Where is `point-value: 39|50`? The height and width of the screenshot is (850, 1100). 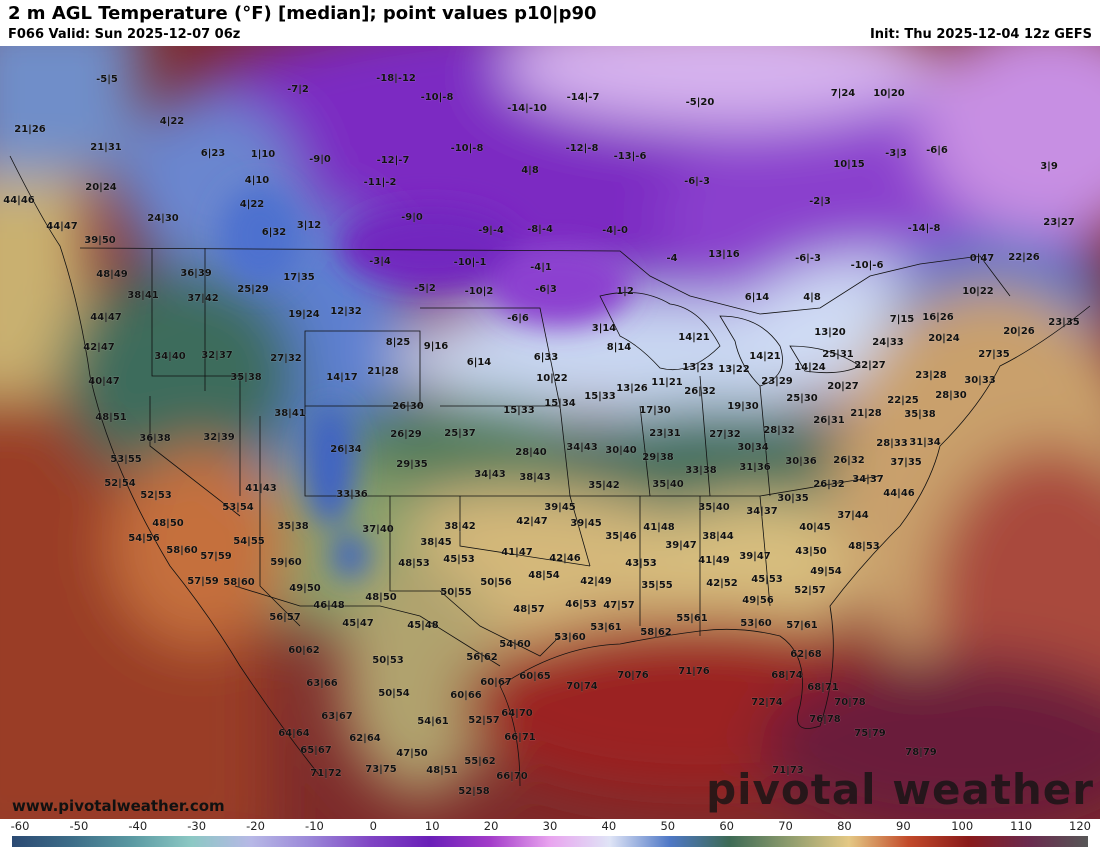 point-value: 39|50 is located at coordinates (100, 240).